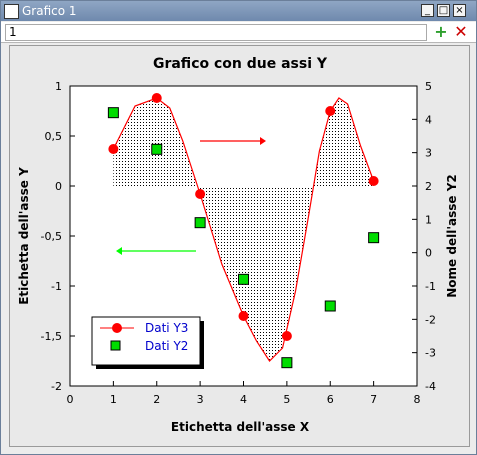  Describe the element at coordinates (373, 399) in the screenshot. I see `x-tick-label: 7` at that location.